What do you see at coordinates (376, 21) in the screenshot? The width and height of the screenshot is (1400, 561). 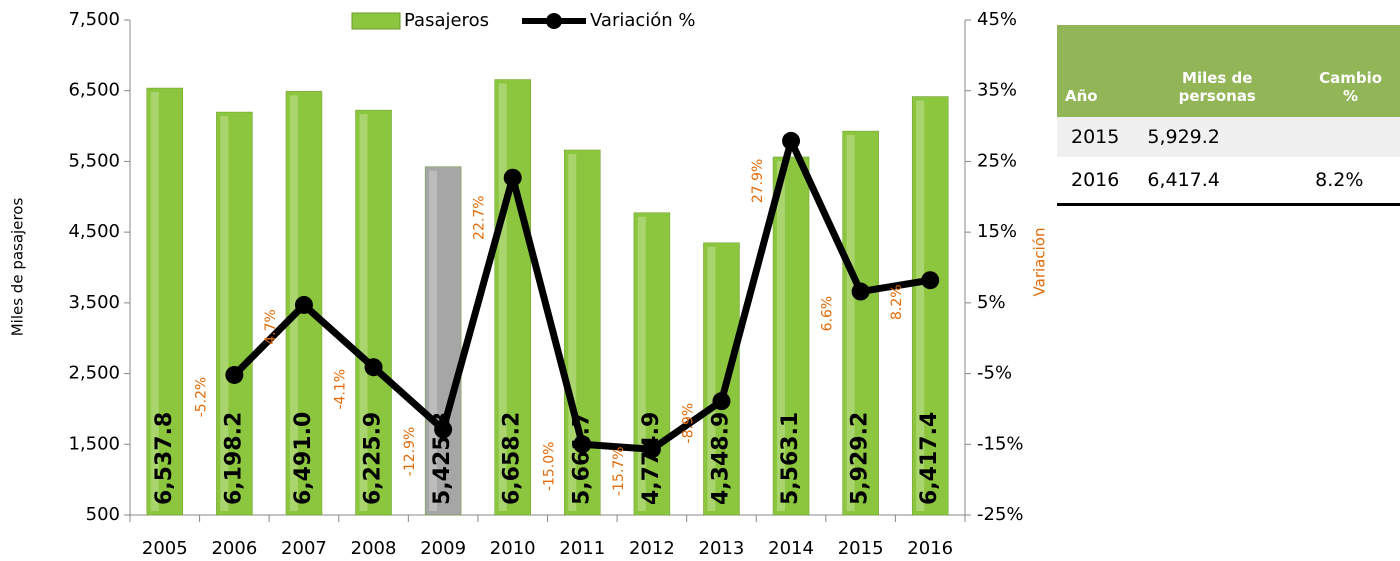 I see `legend-swatch` at bounding box center [376, 21].